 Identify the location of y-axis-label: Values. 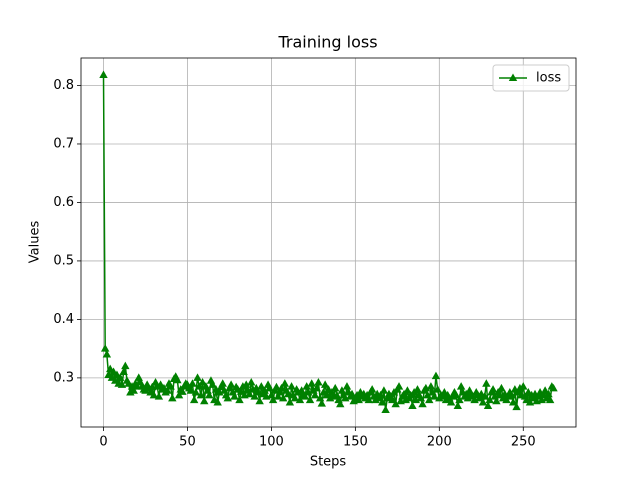
(35, 242).